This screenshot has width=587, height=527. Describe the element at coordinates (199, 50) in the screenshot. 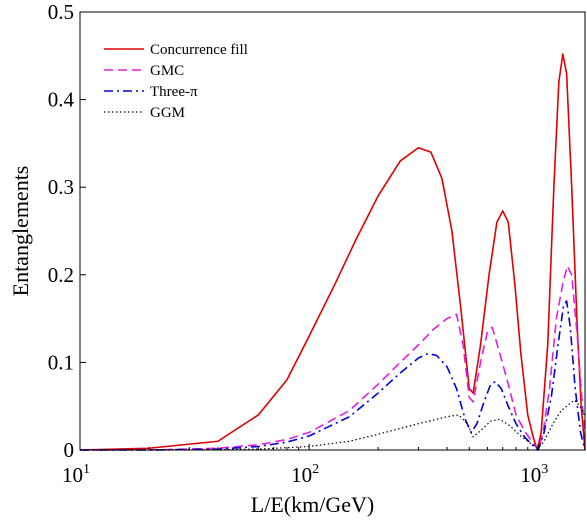

I see `legend-label: Concurrence fill` at that location.